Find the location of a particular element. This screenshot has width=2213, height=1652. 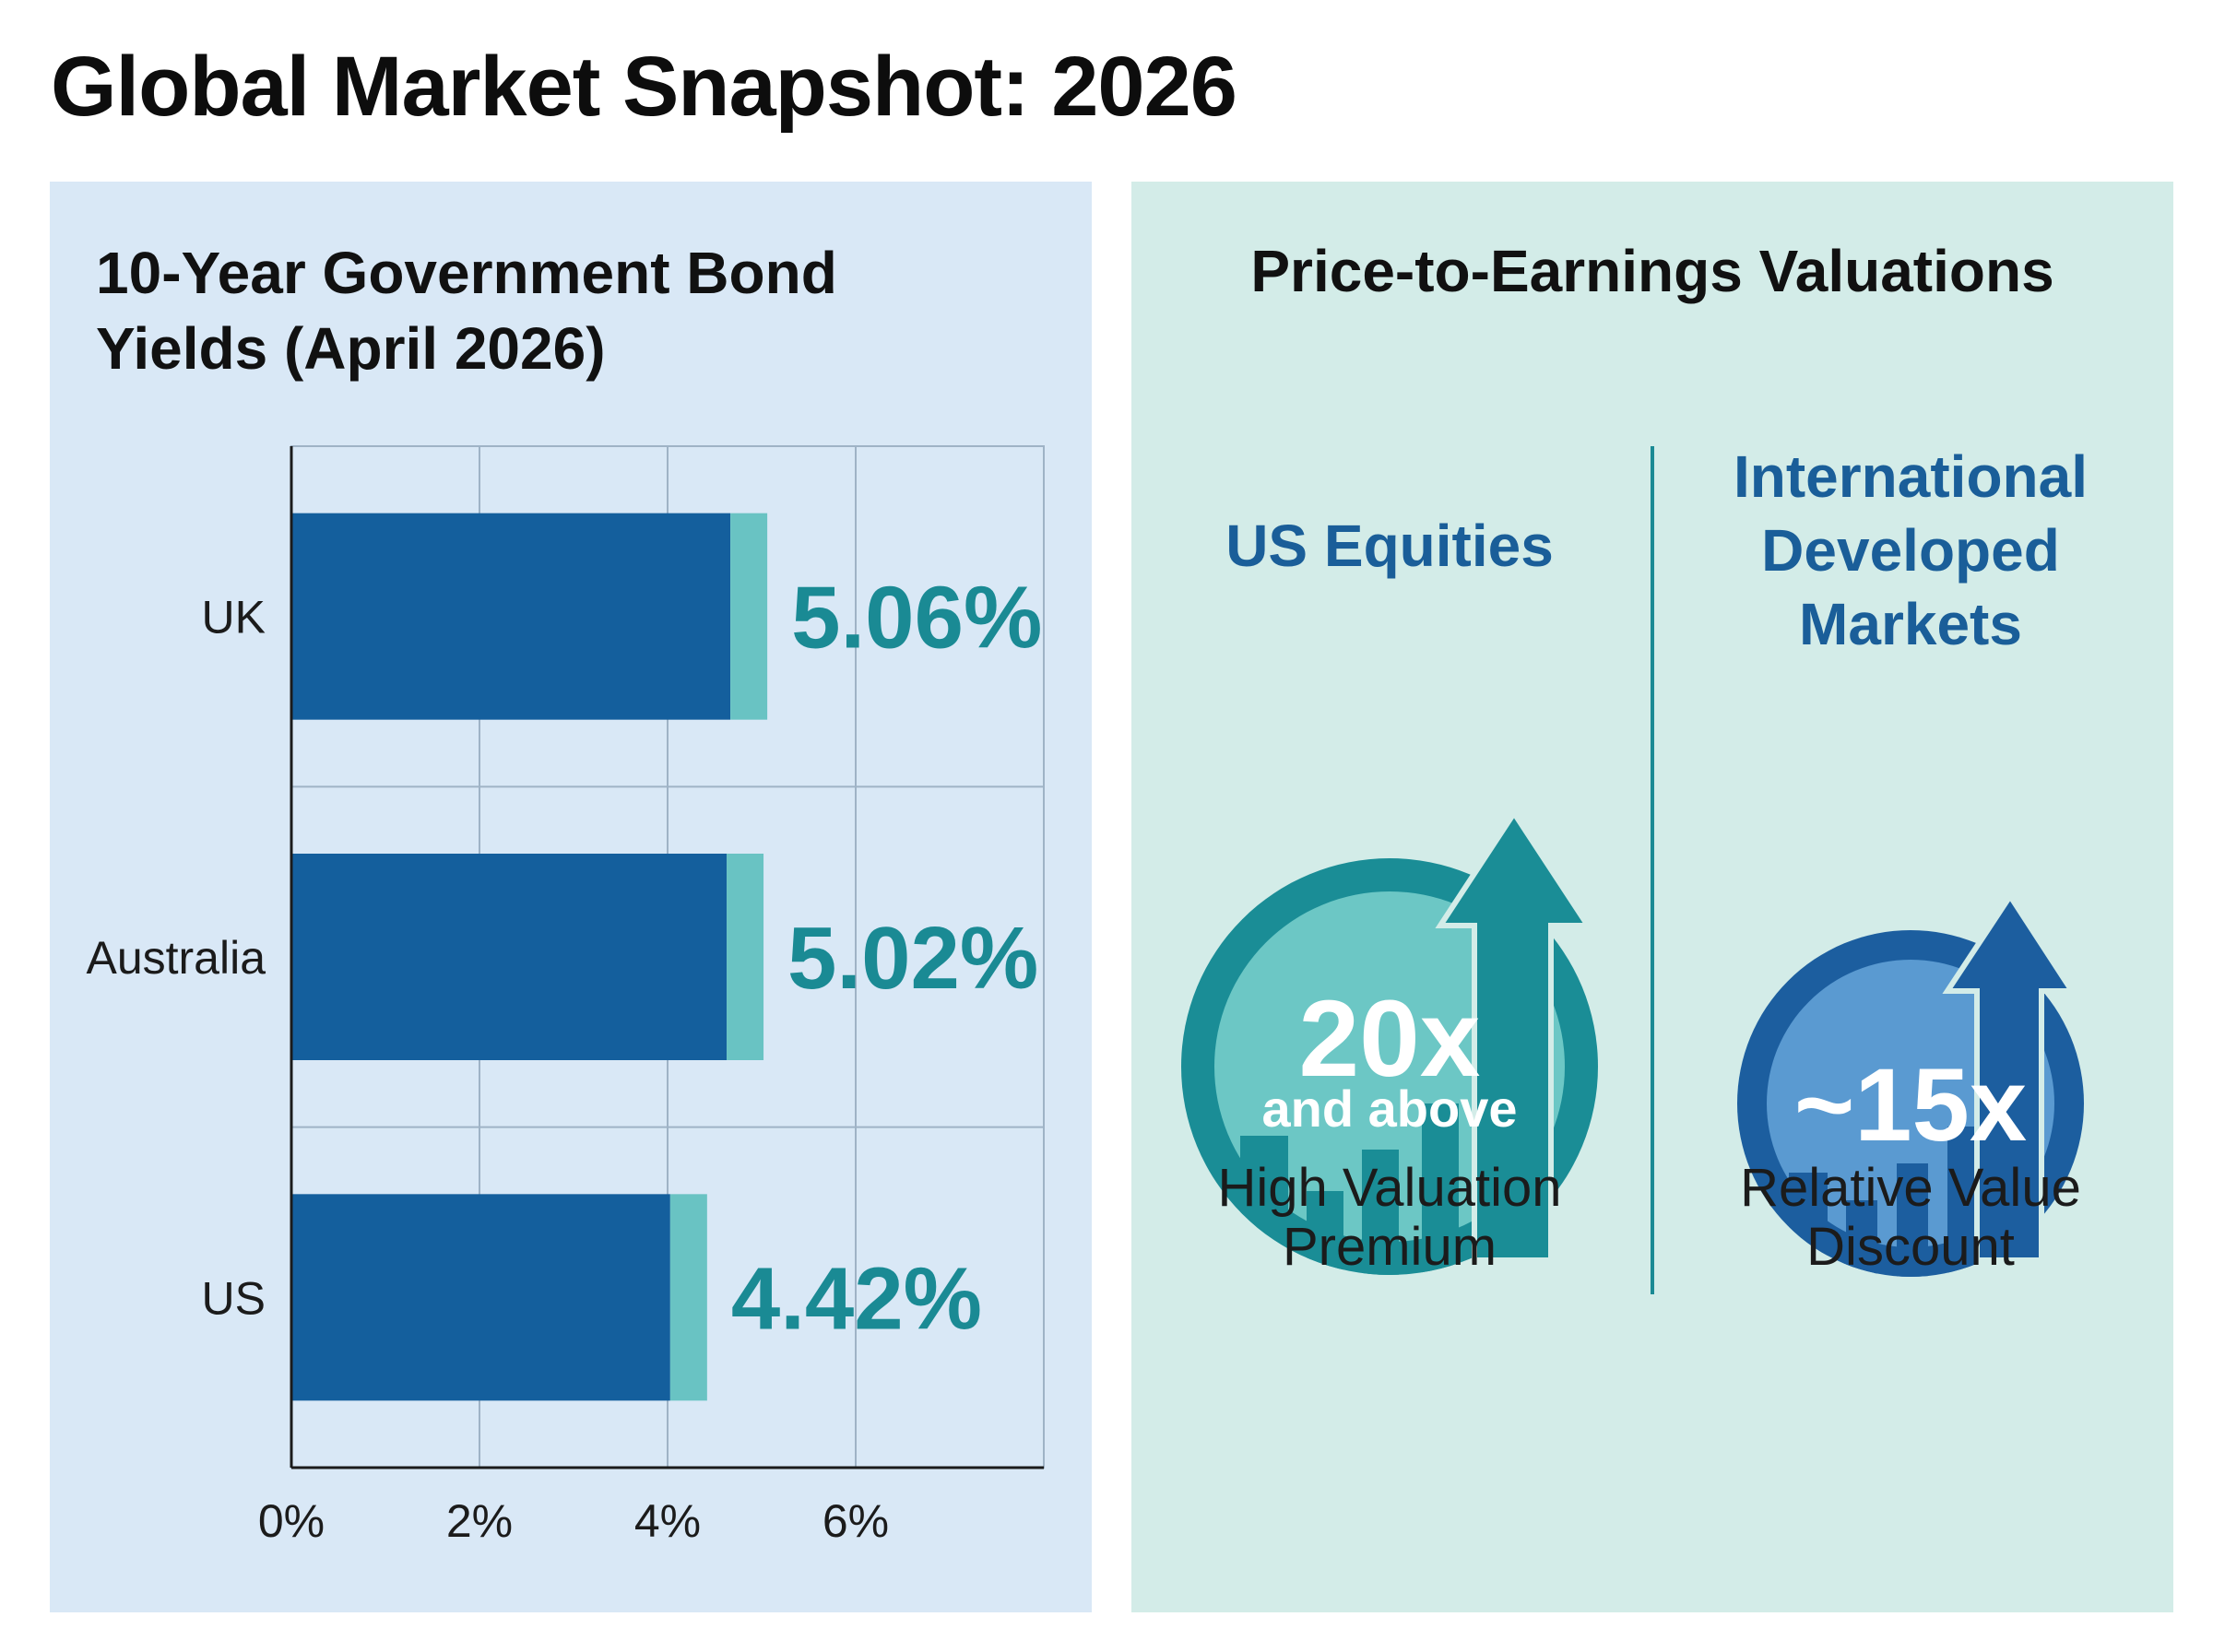

page-title: Global Market Snapshot: 2026 is located at coordinates (644, 87).